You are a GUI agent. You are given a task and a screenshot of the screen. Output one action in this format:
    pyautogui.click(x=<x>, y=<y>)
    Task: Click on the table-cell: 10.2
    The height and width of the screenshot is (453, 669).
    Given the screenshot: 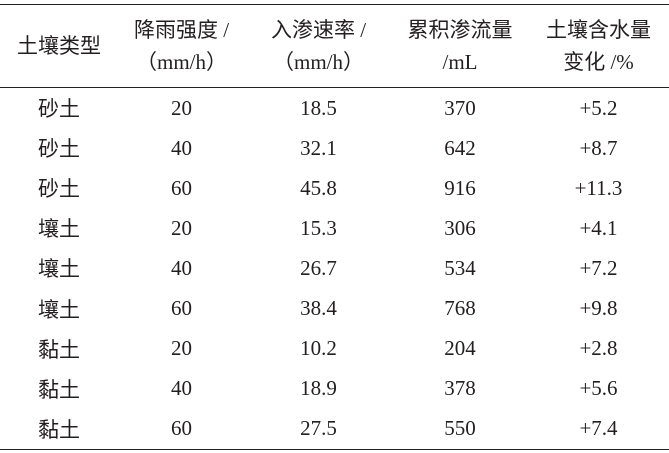 What is the action you would take?
    pyautogui.click(x=318, y=348)
    